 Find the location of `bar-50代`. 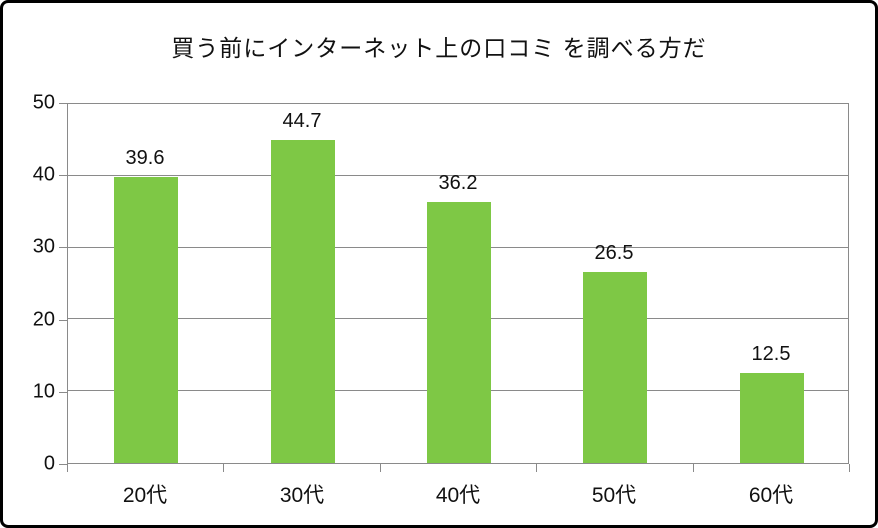

bar-50代 is located at coordinates (615, 367).